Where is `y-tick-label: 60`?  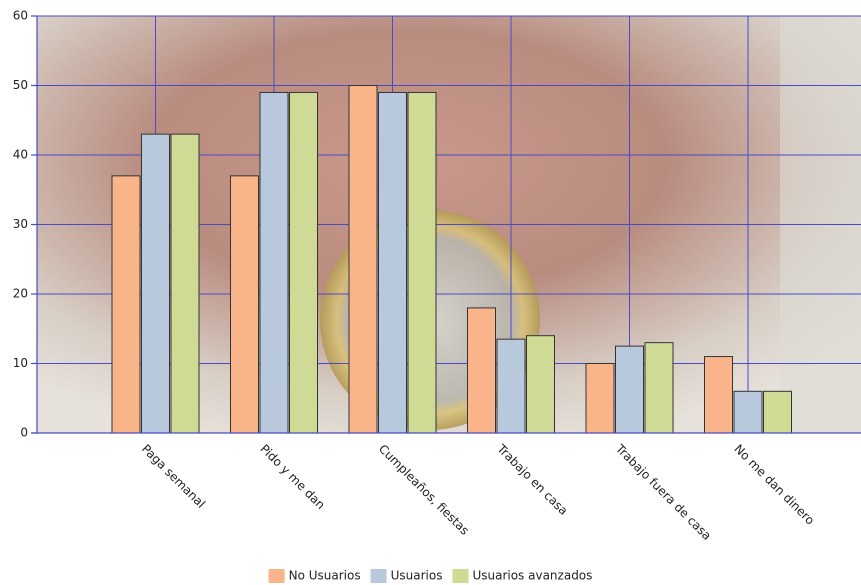
y-tick-label: 60 is located at coordinates (20, 16).